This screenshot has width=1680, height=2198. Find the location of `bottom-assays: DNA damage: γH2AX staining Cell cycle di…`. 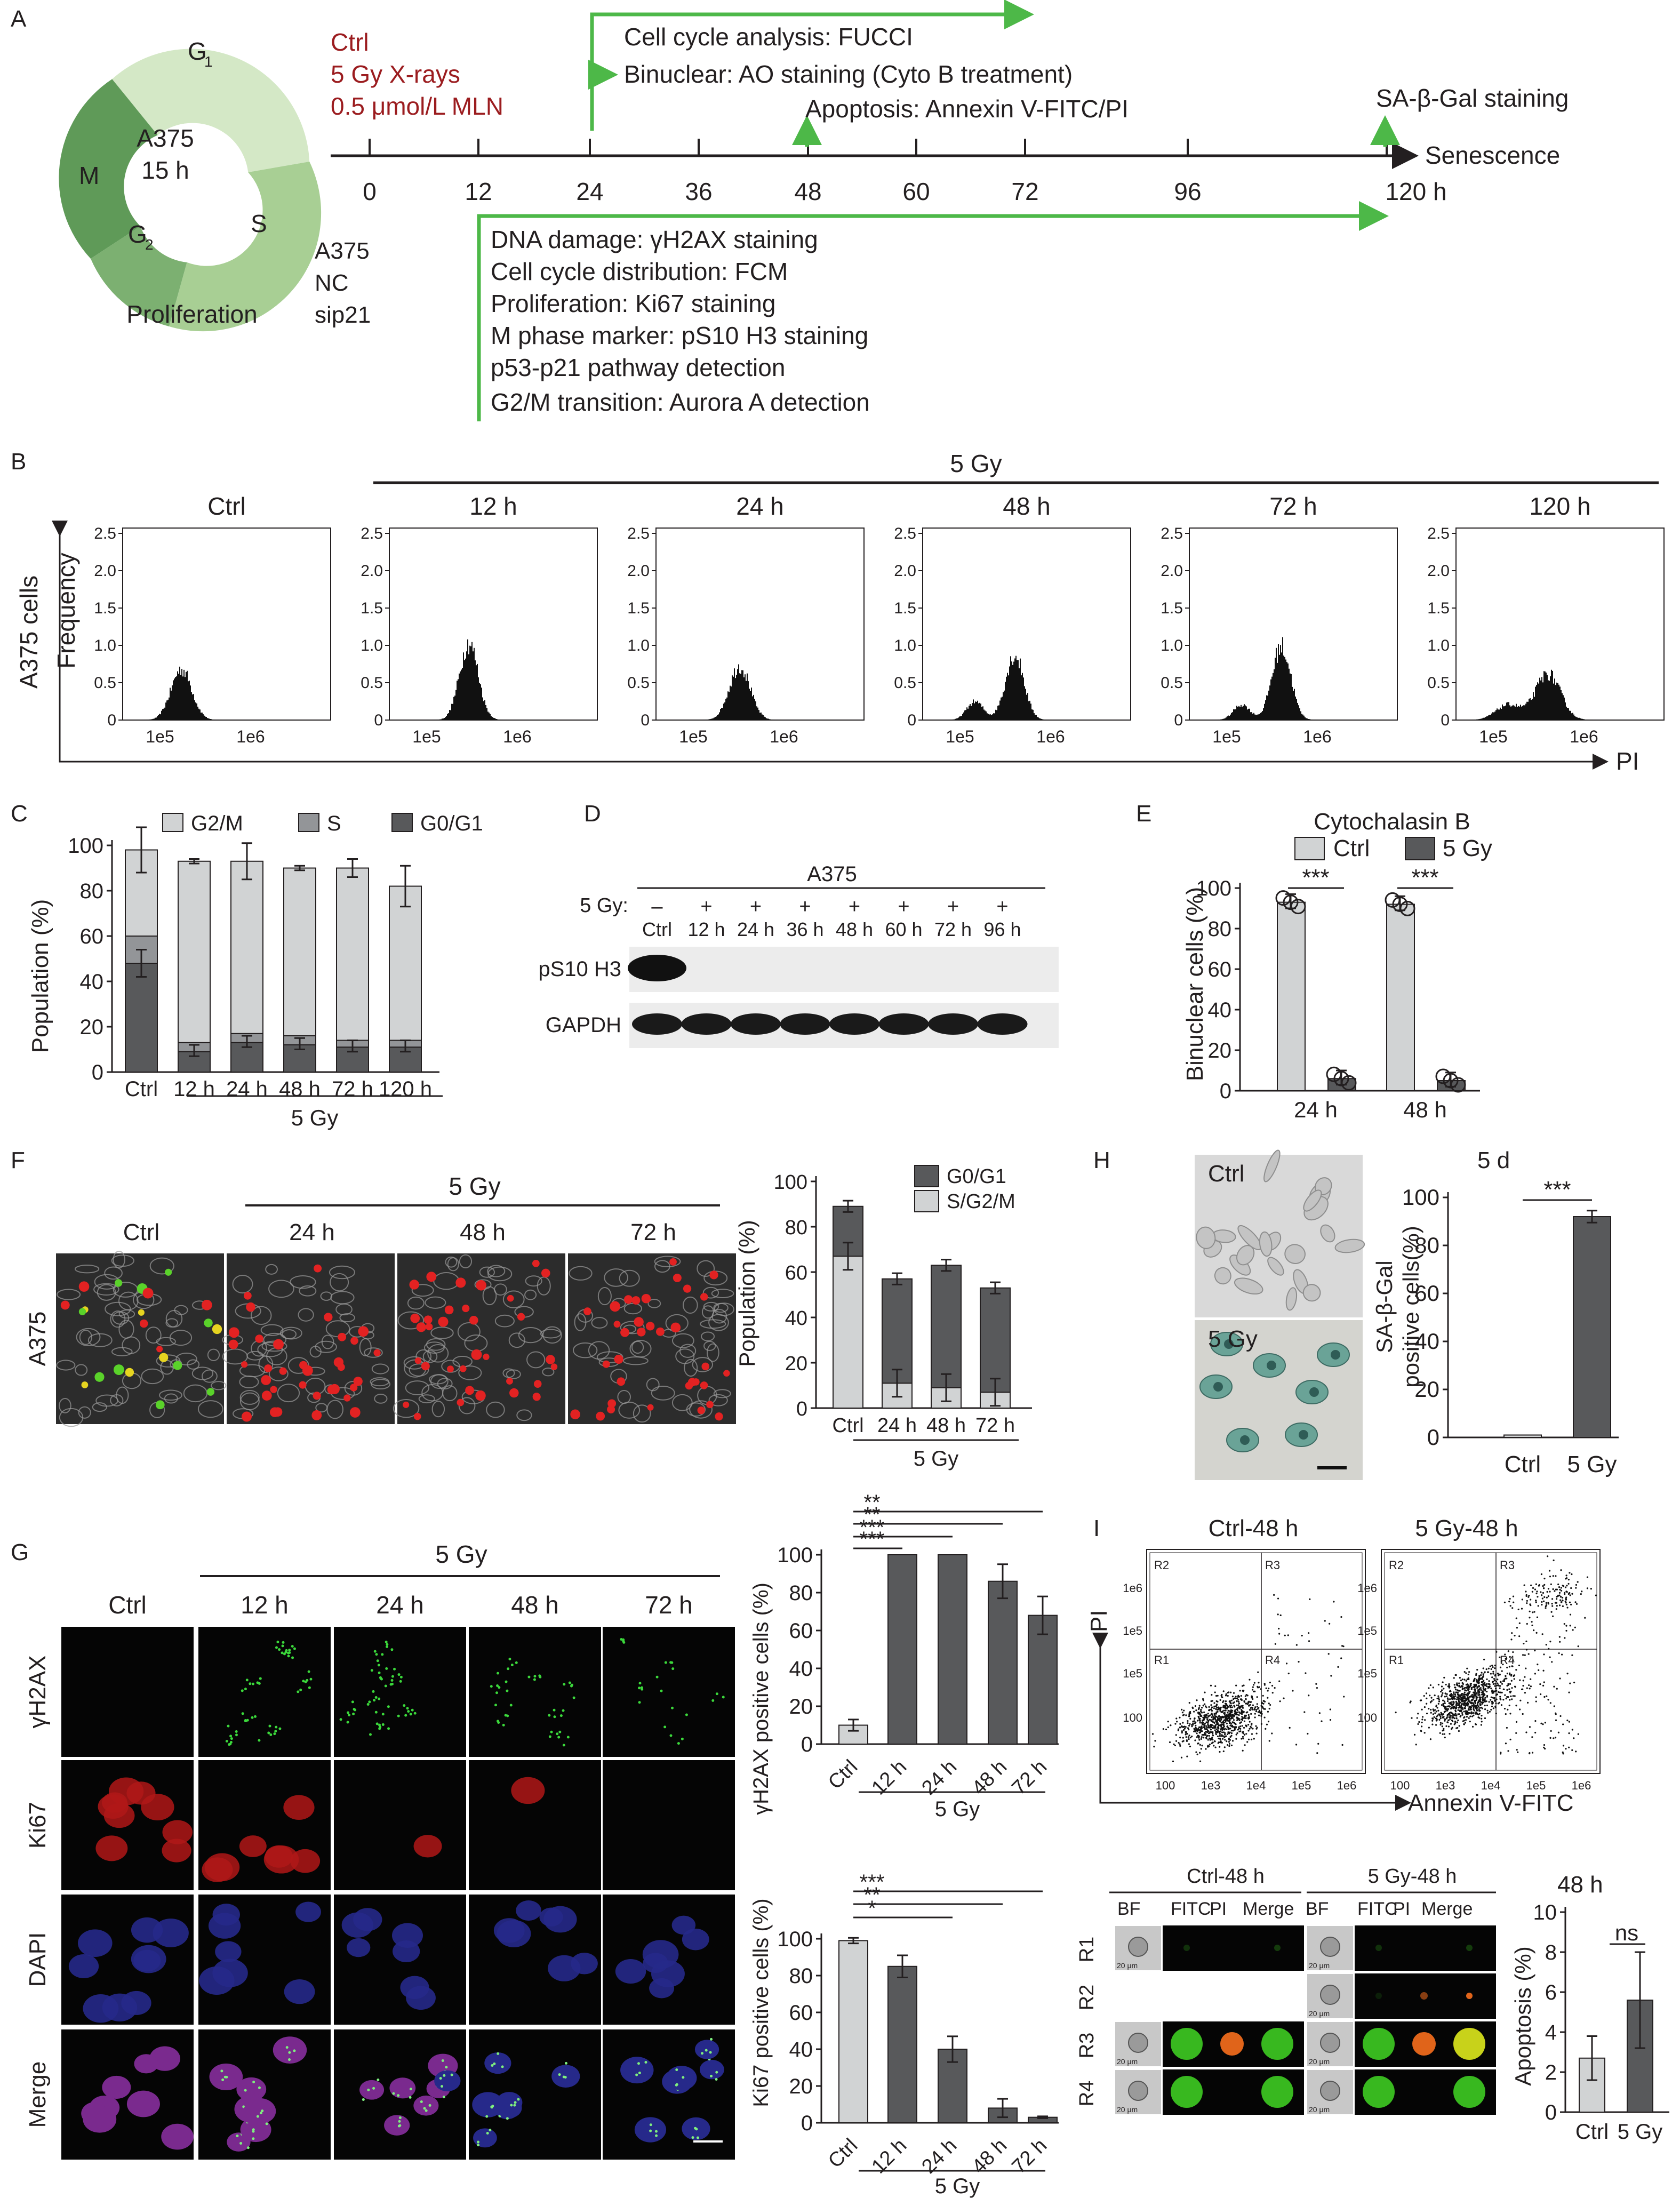

bottom-assays: DNA damage: γH2AX staining Cell cycle di… is located at coordinates (680, 321).